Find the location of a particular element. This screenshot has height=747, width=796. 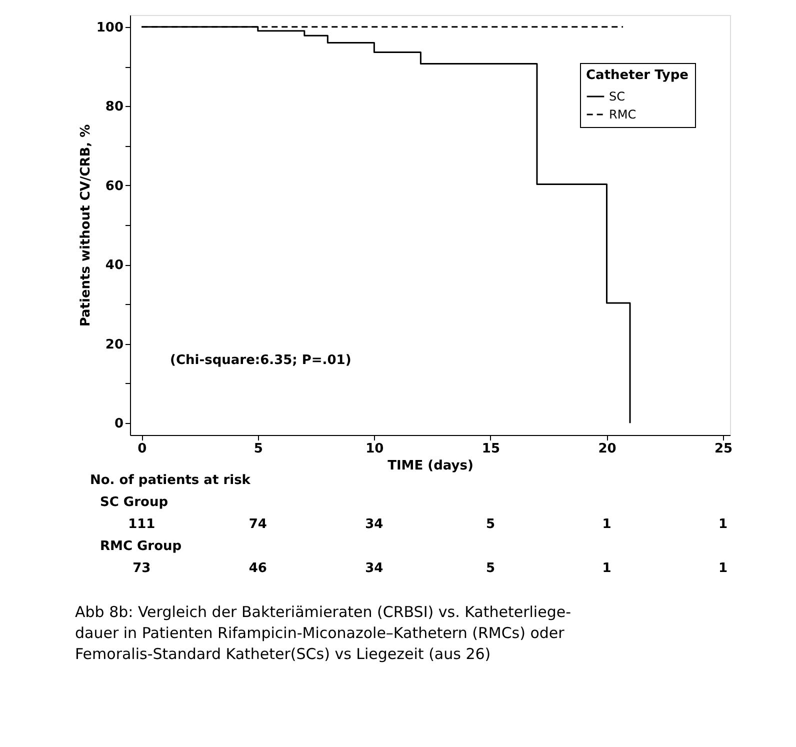

text: RMC Group is located at coordinates (141, 546).